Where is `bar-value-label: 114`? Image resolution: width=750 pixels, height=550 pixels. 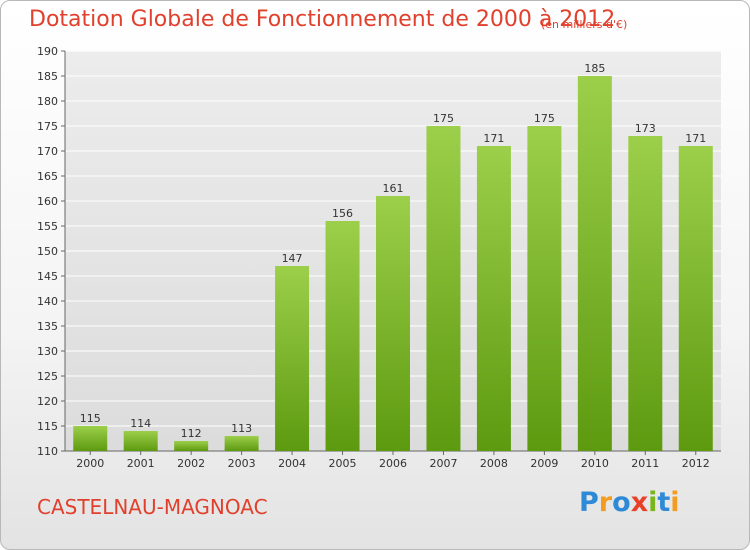 bar-value-label: 114 is located at coordinates (140, 423).